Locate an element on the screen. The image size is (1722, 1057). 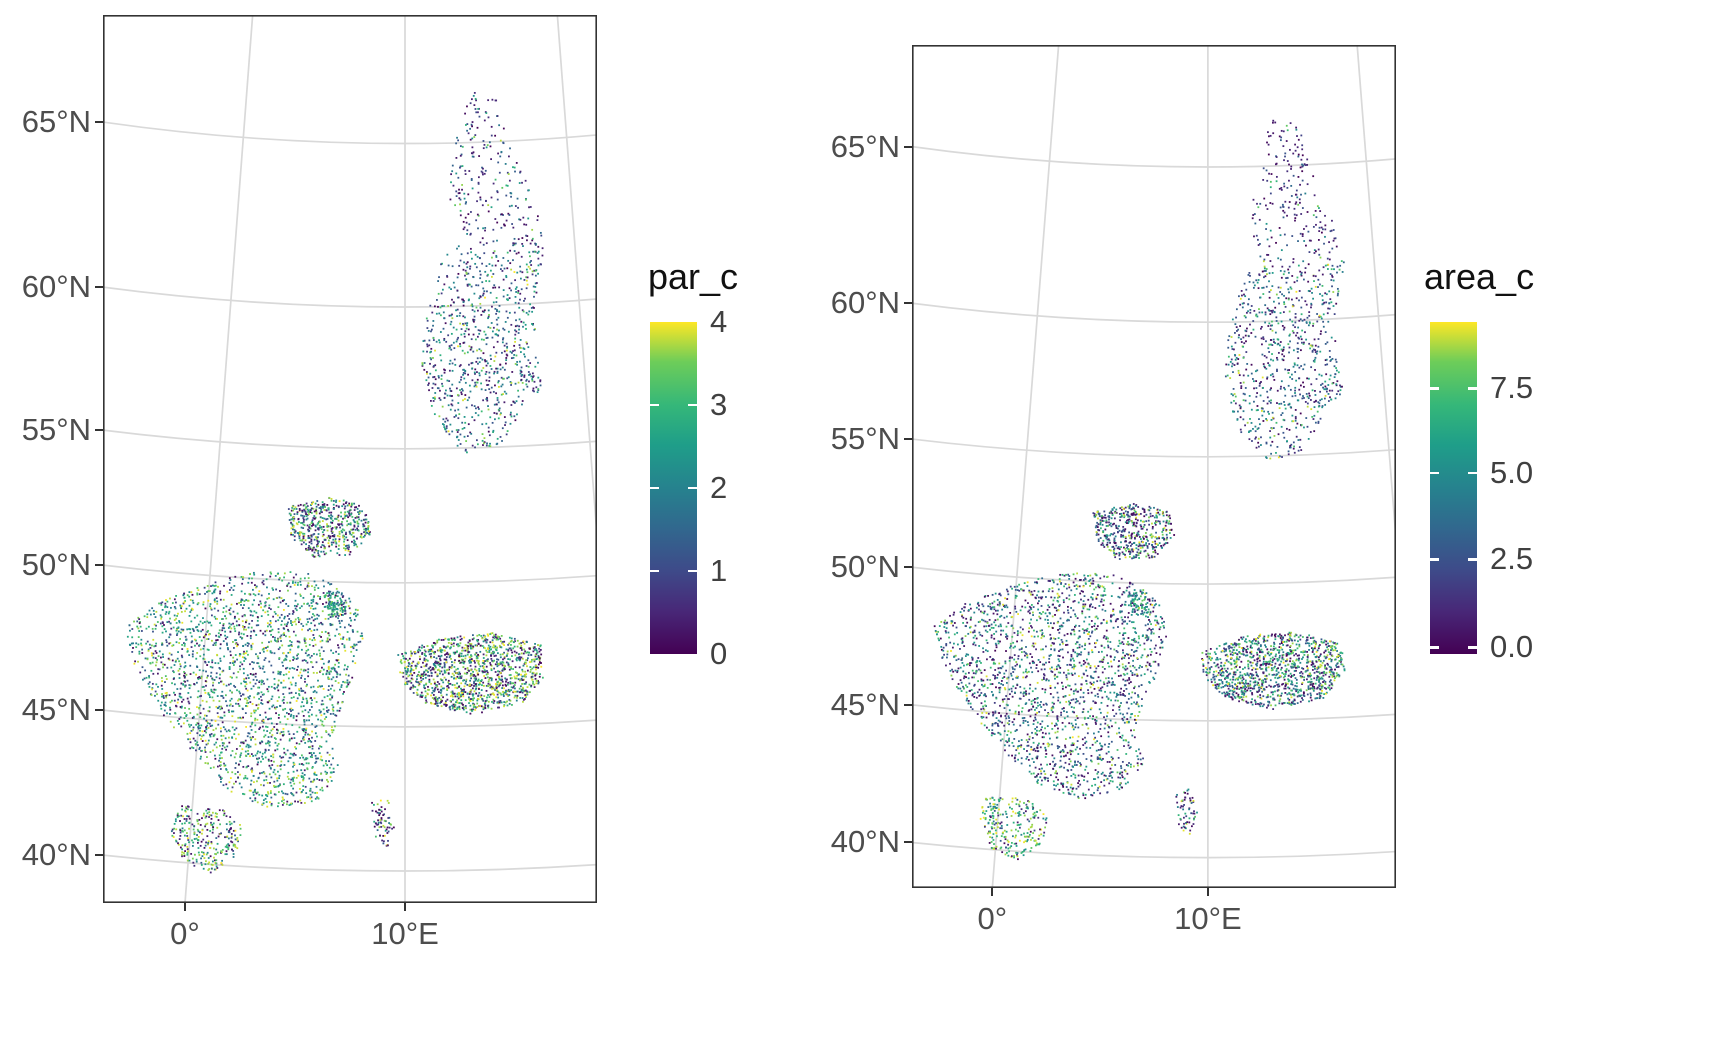
legend-colorbar-area-c is located at coordinates (1453, 488).